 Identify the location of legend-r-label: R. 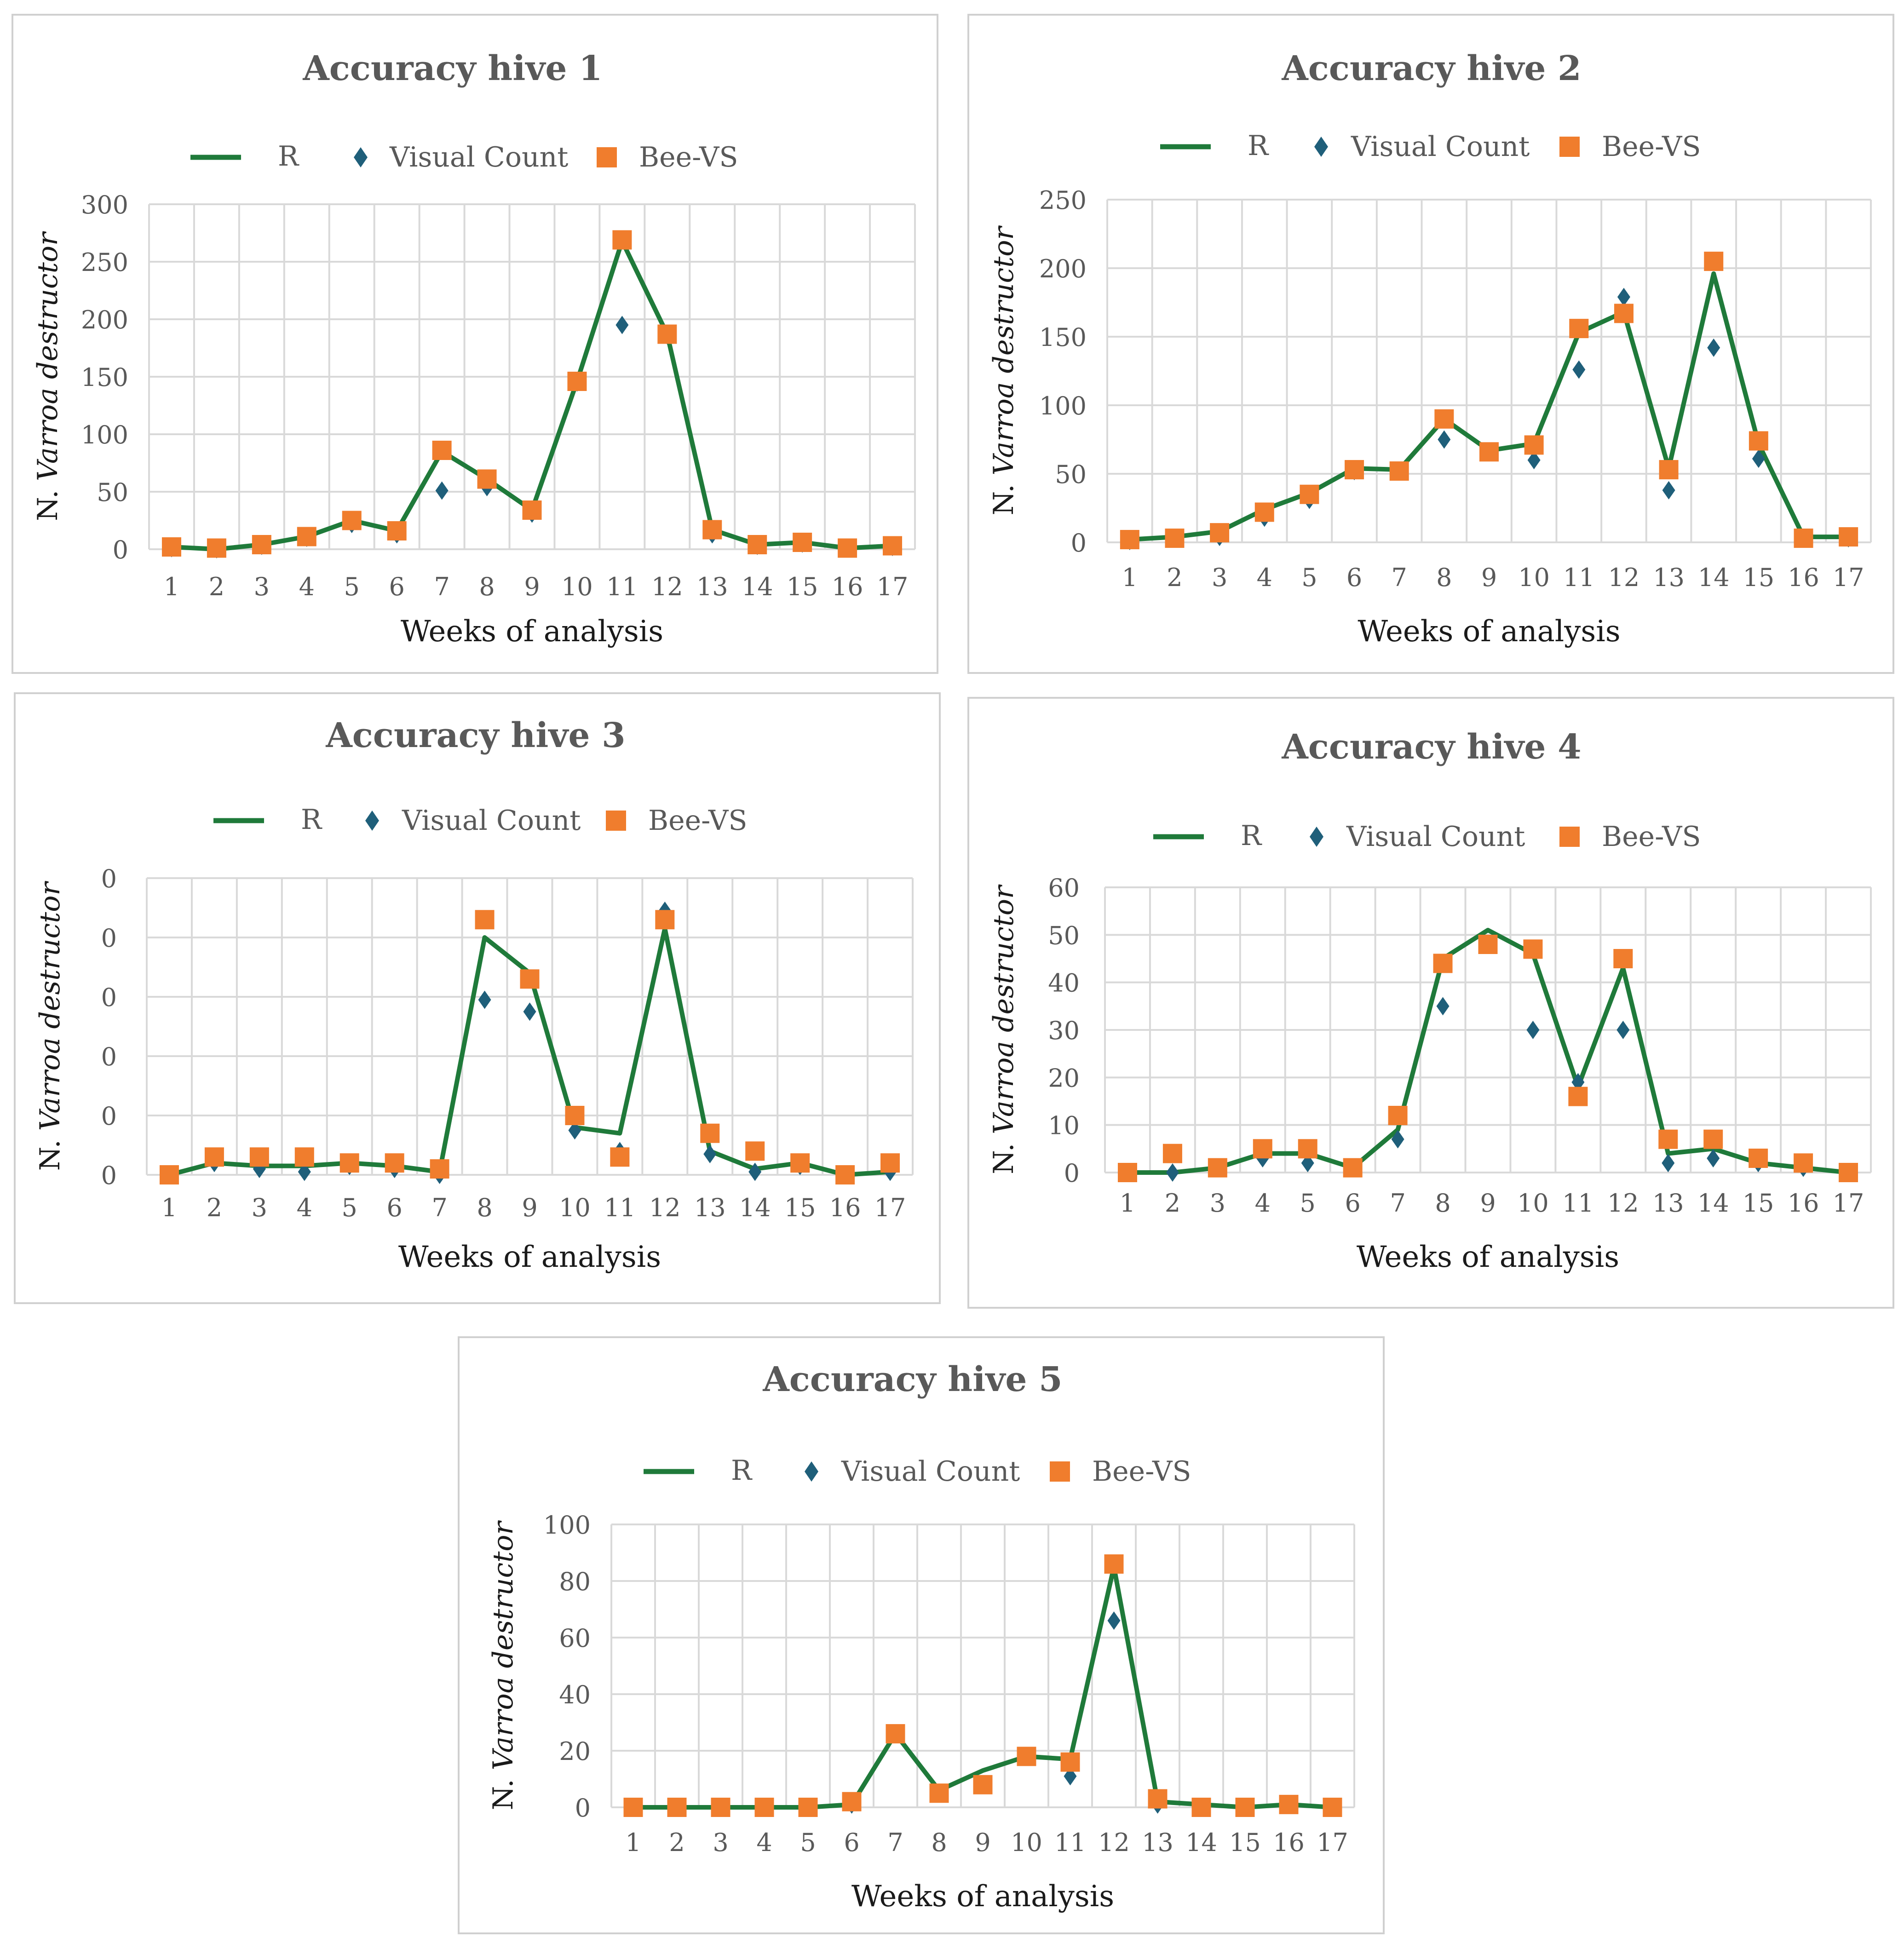
(742, 1471).